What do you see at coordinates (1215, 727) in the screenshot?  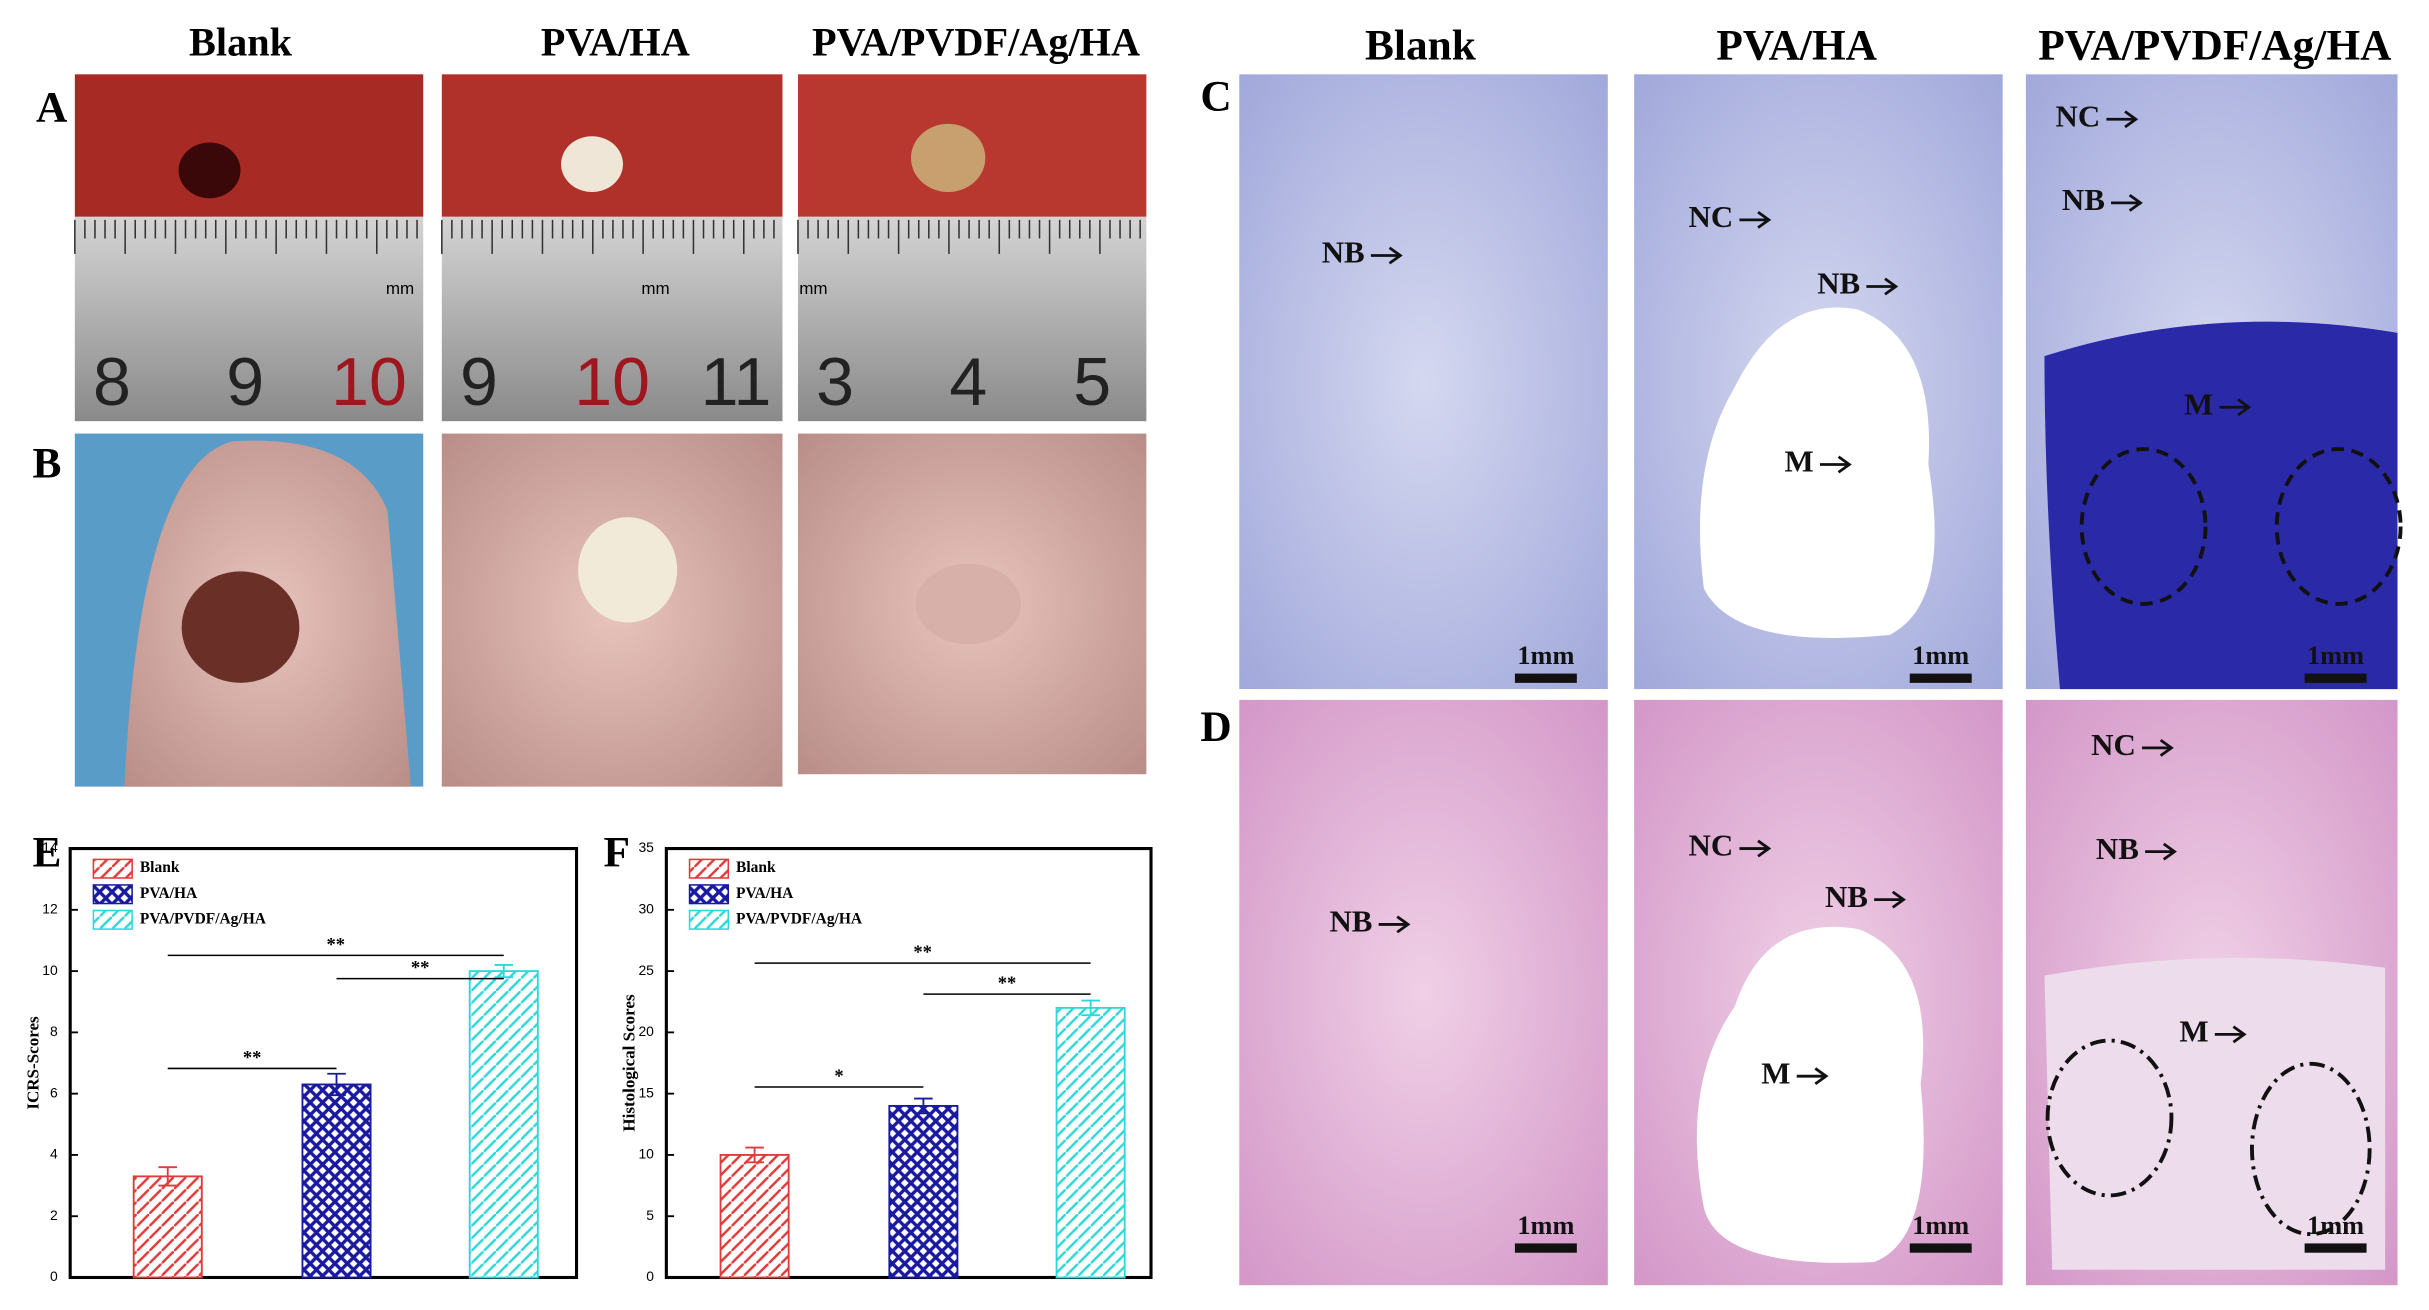 I see `panel-letter: D` at bounding box center [1215, 727].